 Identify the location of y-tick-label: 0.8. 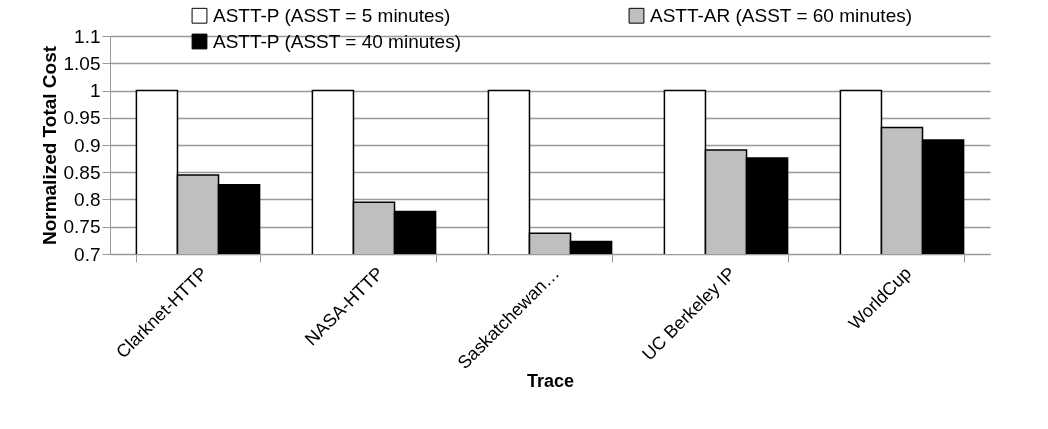
(87, 199).